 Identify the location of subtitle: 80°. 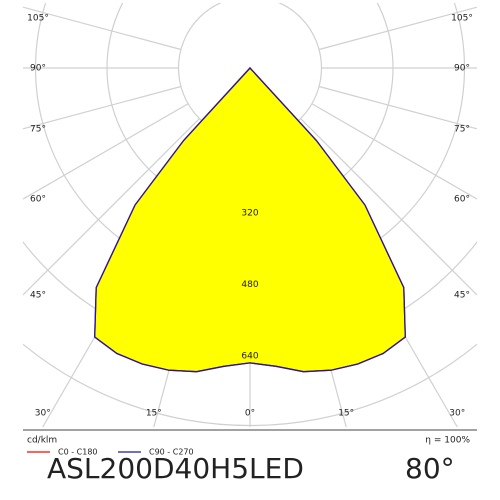
(430, 468).